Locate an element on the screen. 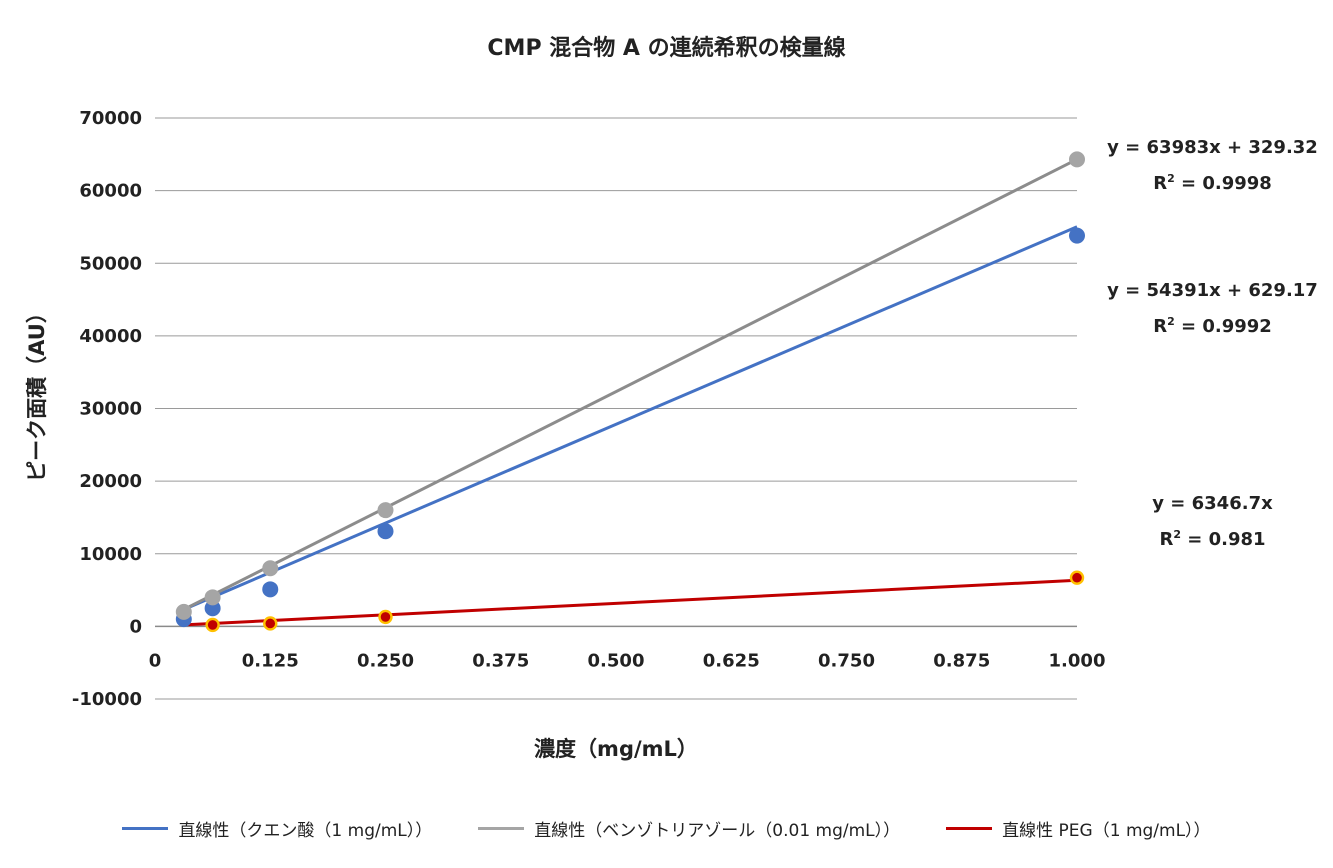  equation-text: y = 6346.7x is located at coordinates (1212, 503).